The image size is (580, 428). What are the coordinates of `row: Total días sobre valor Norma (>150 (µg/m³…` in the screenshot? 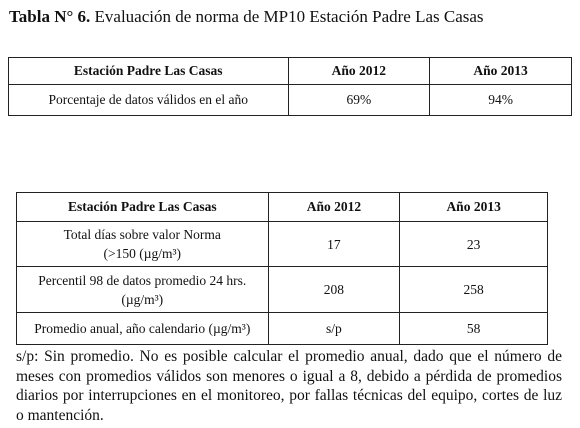 It's located at (282, 244).